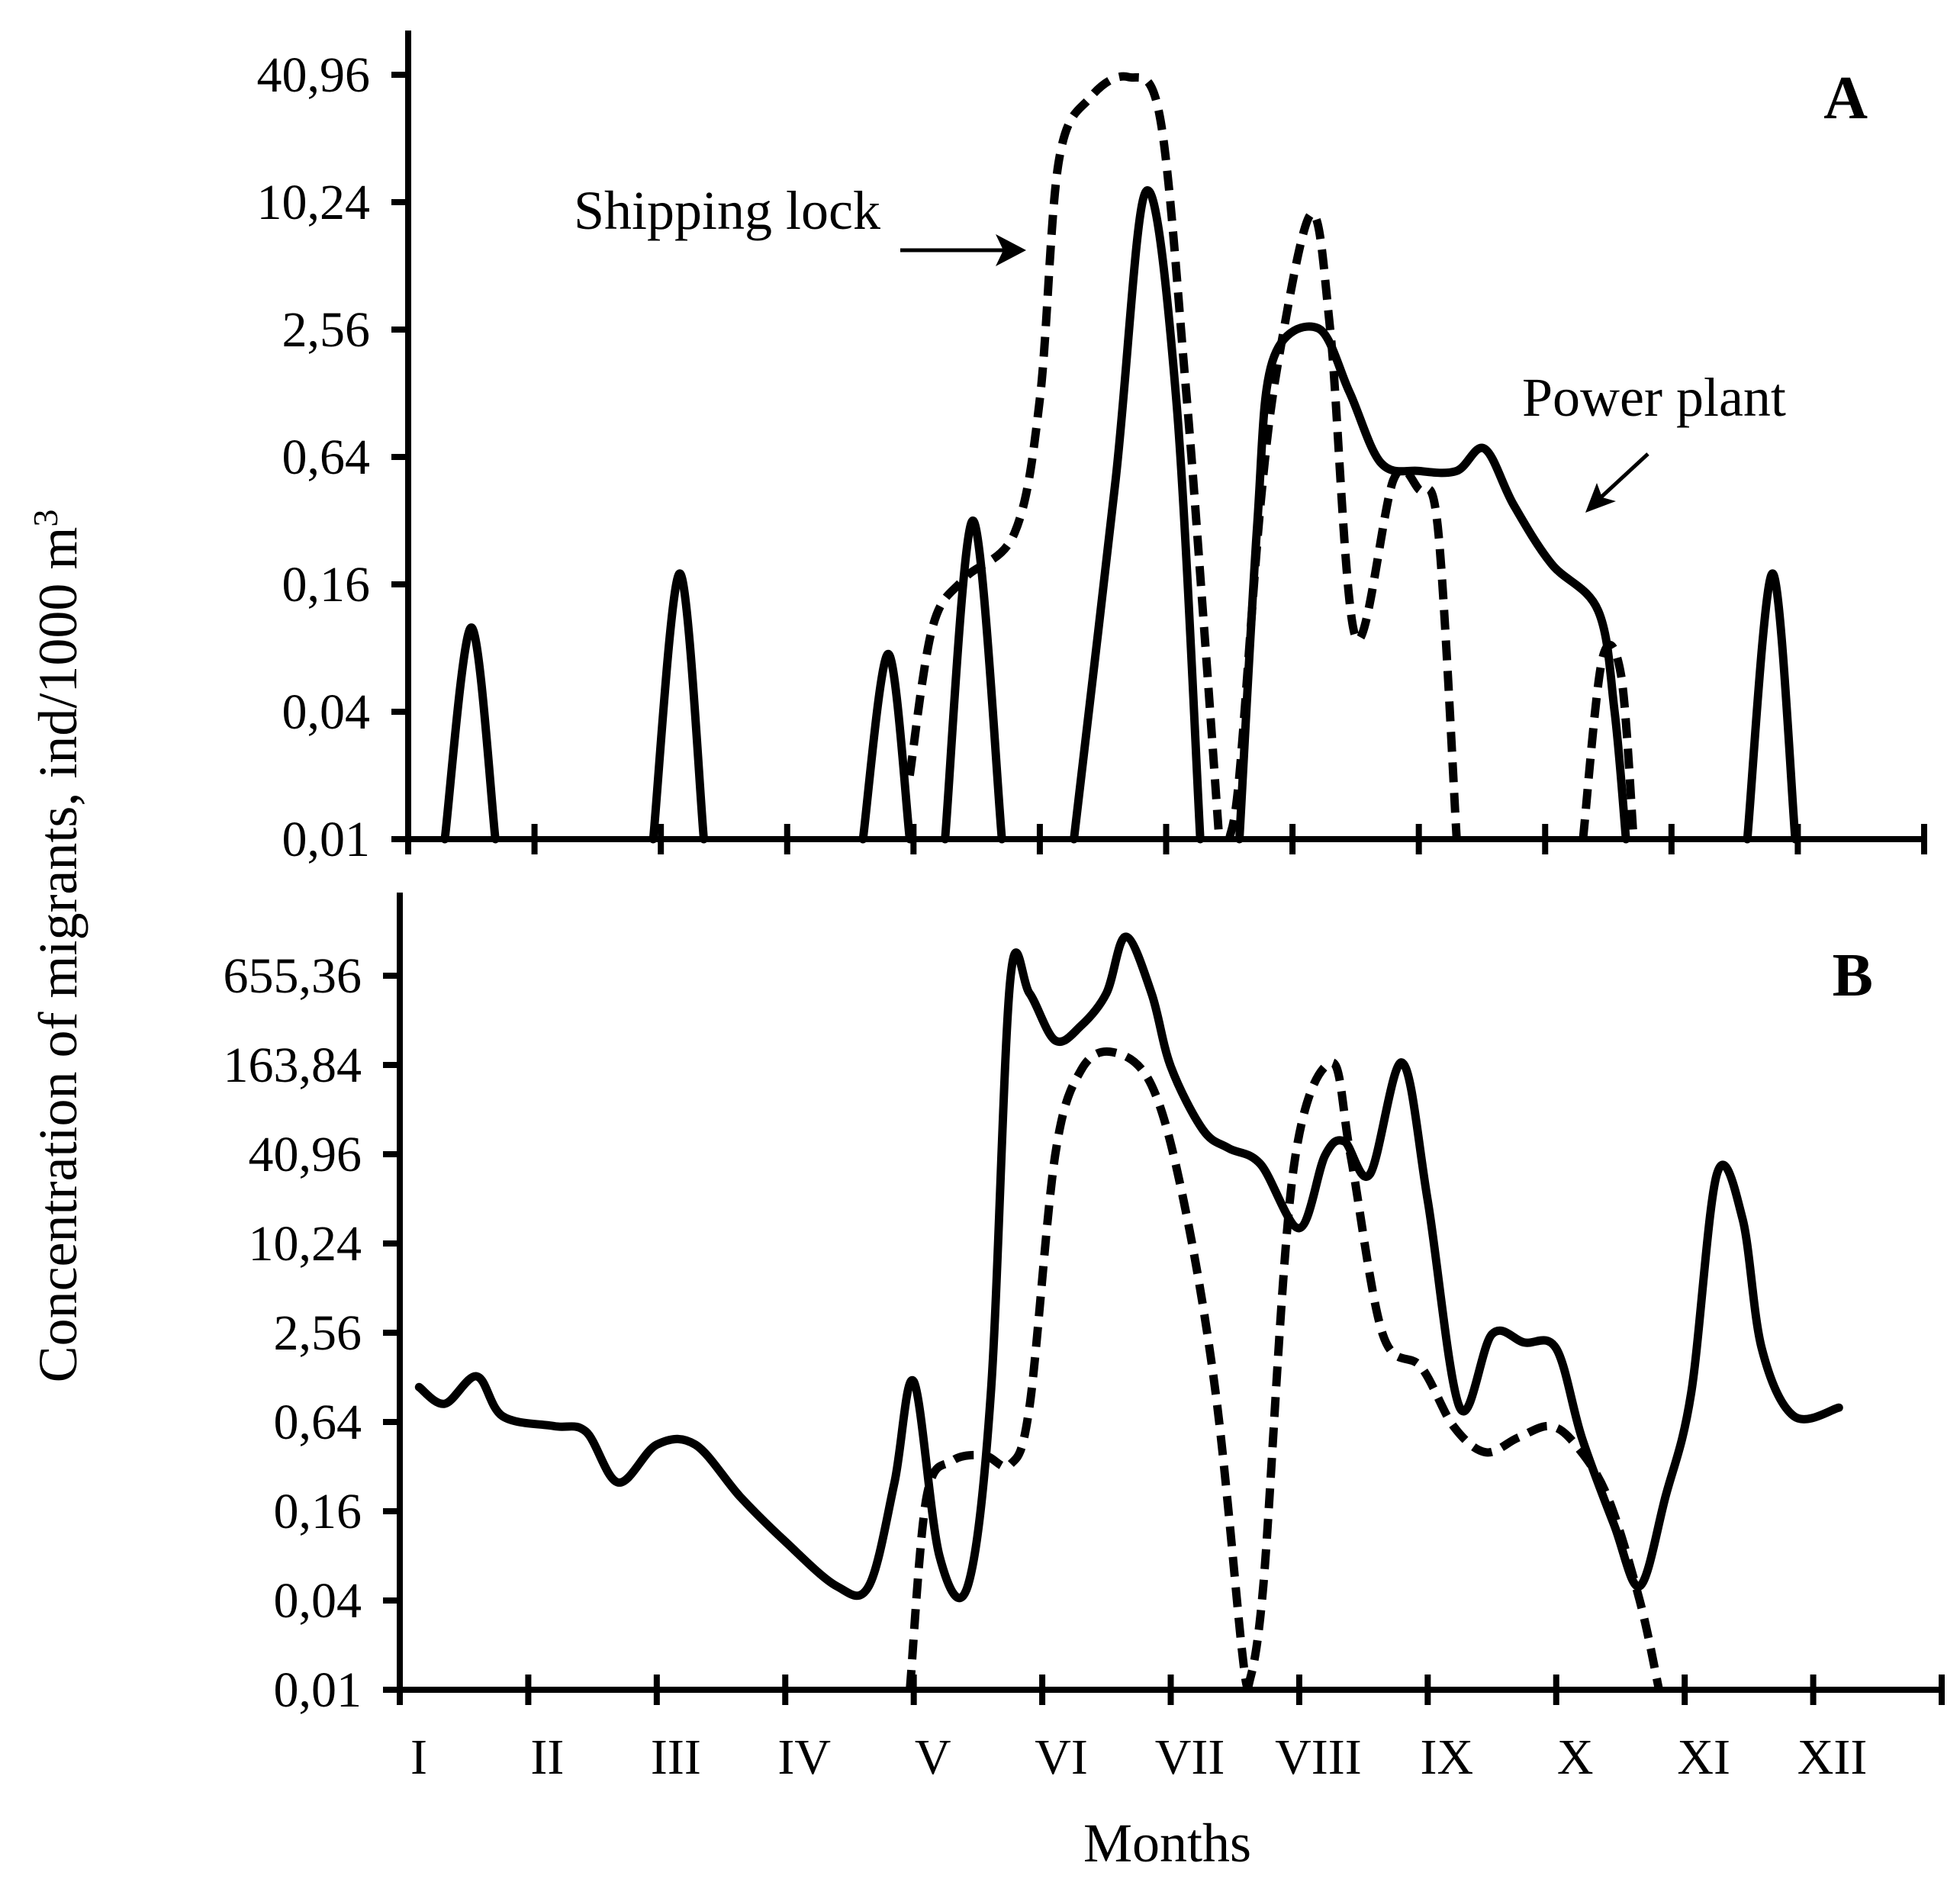  Describe the element at coordinates (318, 1333) in the screenshot. I see `panel-b-y-tick-label: 2,56` at that location.